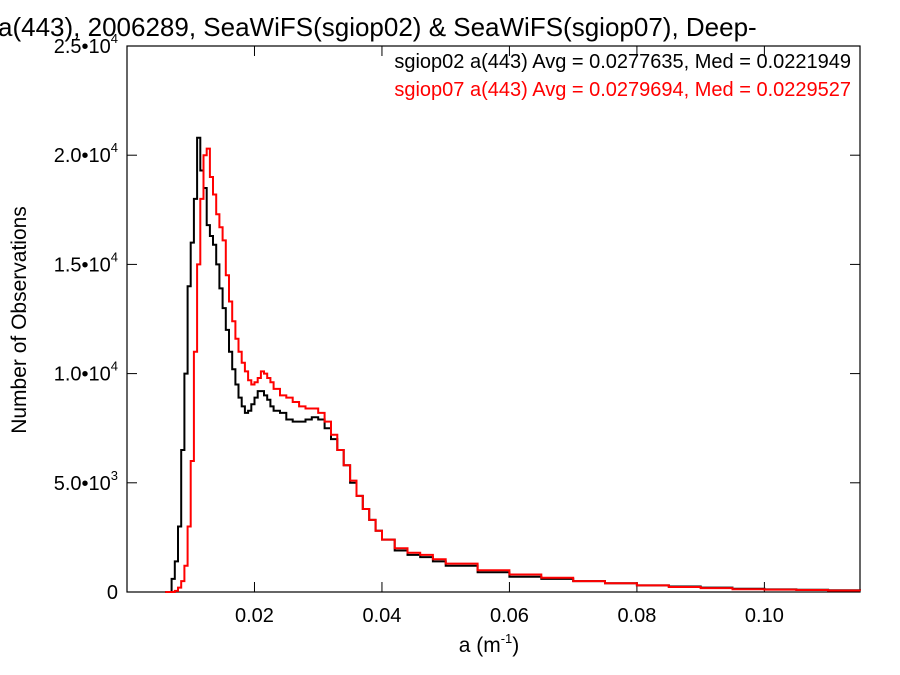 The width and height of the screenshot is (900, 675). What do you see at coordinates (764, 616) in the screenshot?
I see `x-tick-label: 0.10` at bounding box center [764, 616].